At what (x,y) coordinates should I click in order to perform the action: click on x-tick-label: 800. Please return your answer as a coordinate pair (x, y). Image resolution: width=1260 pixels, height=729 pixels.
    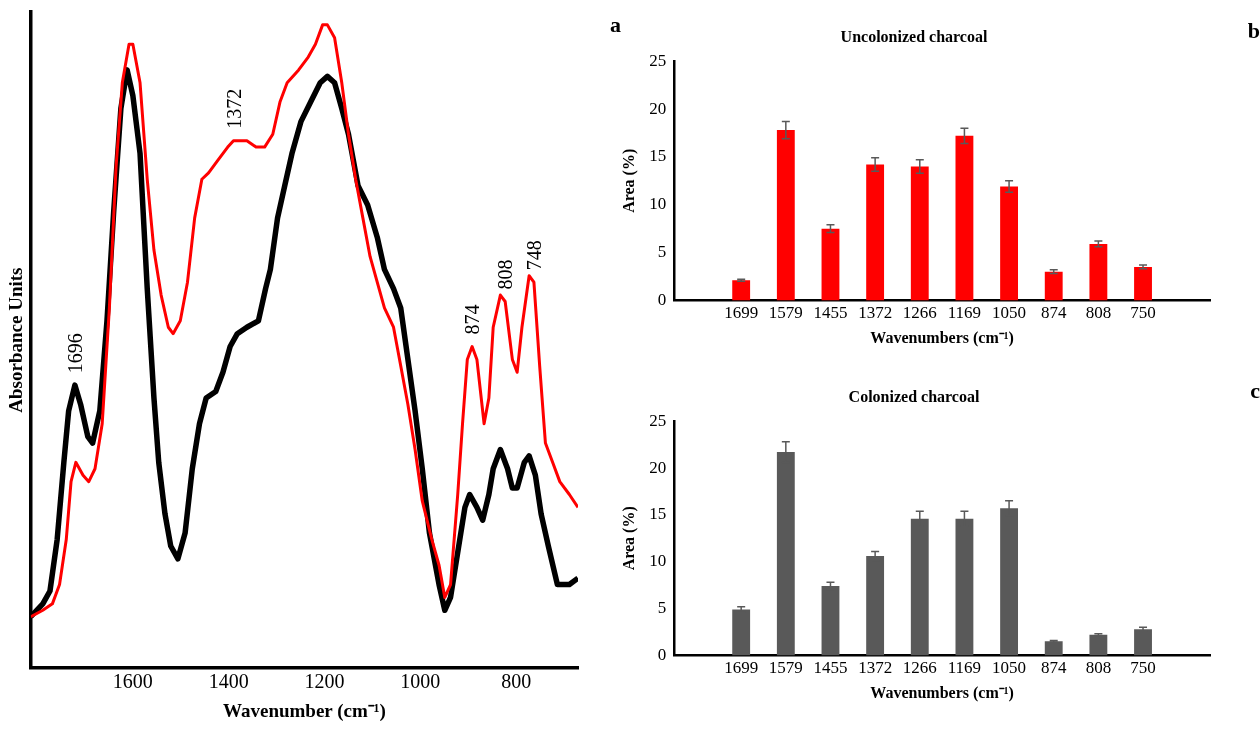
    Looking at the image, I should click on (516, 681).